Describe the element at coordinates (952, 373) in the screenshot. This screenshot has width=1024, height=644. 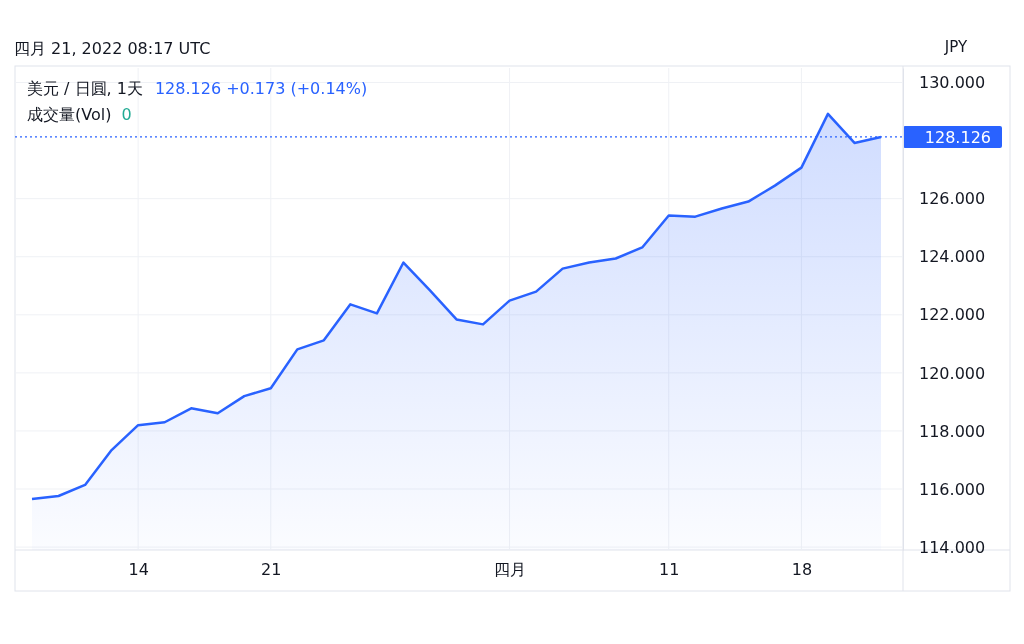
I see `y-tick-label: 120.000` at that location.